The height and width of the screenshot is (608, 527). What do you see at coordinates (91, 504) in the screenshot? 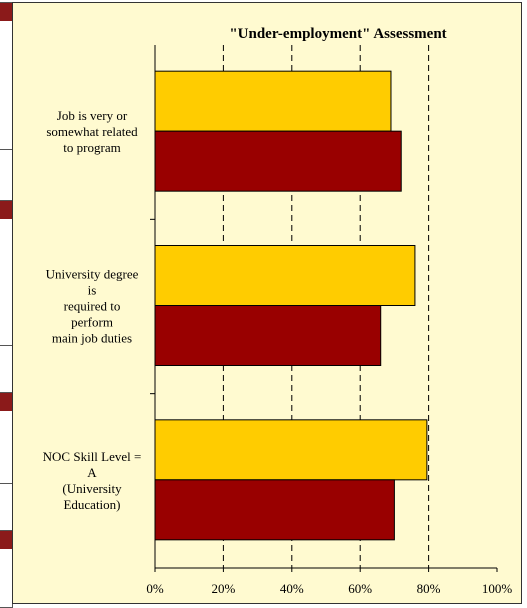
I see `category-label: Education)` at bounding box center [91, 504].